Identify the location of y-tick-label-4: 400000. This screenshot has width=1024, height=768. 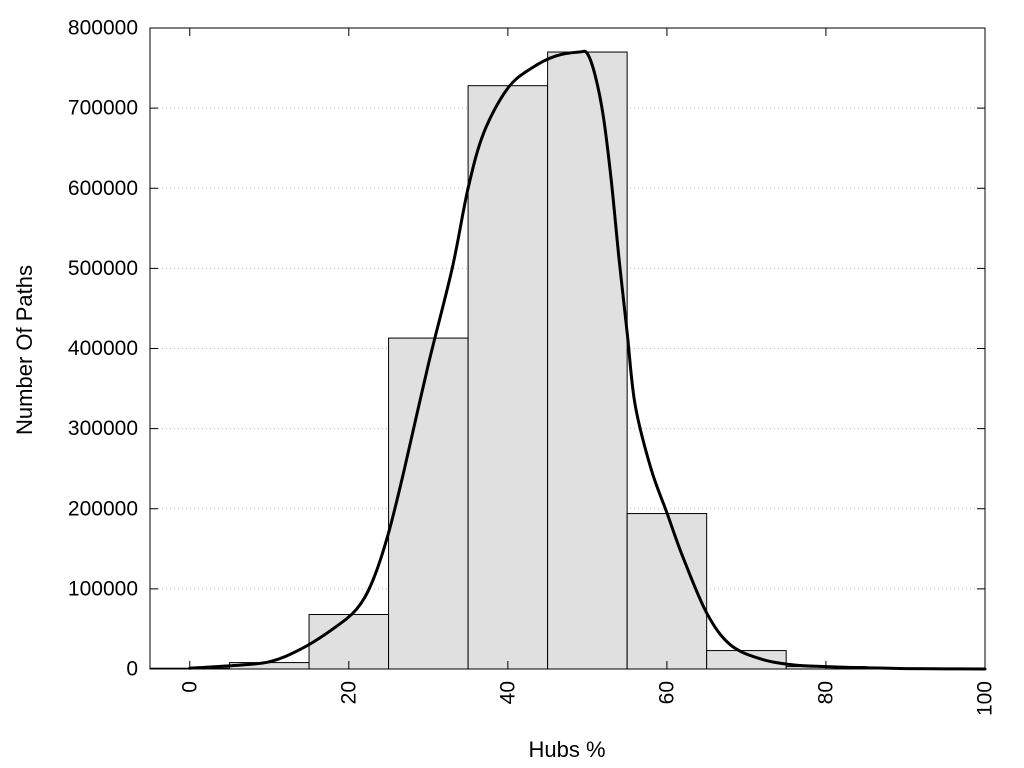
(103, 348).